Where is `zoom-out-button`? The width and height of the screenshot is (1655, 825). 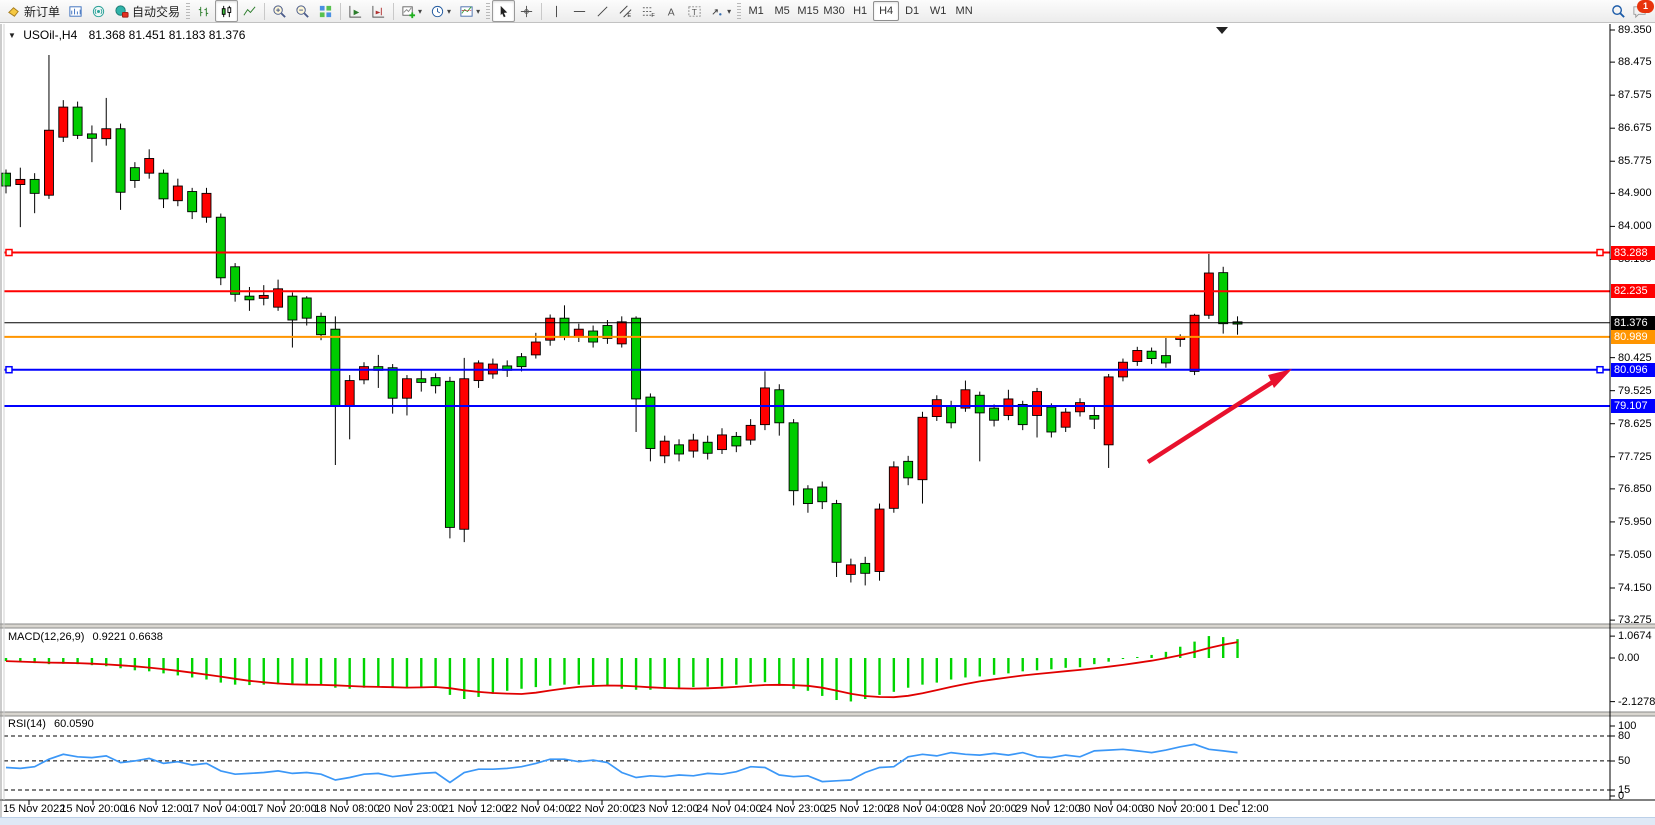
zoom-out-button is located at coordinates (302, 11).